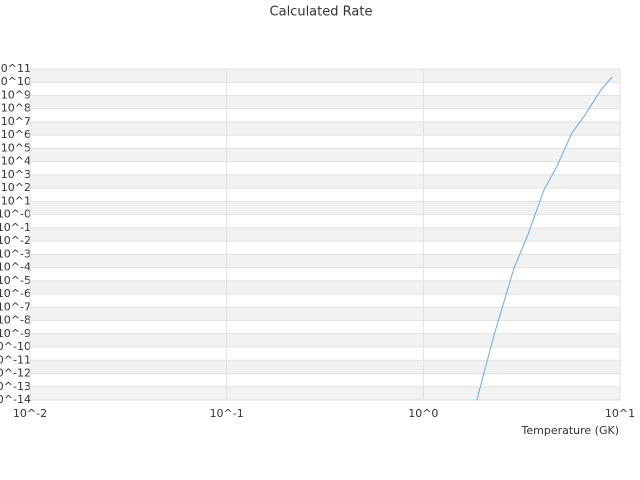 This screenshot has height=480, width=640. Describe the element at coordinates (16, 147) in the screenshot. I see `y-tick-label: 10^5` at that location.